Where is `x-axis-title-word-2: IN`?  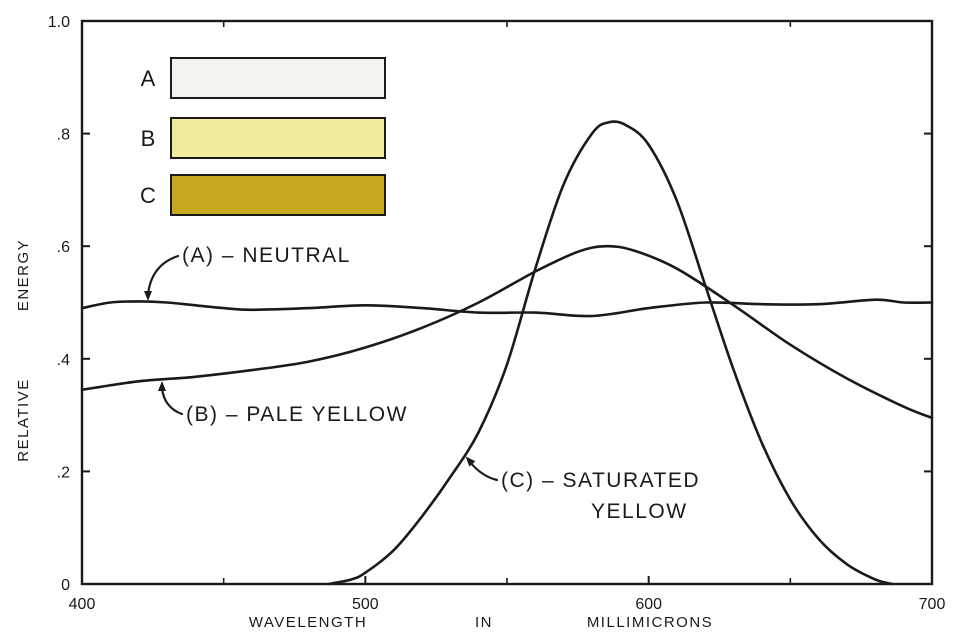
x-axis-title-word-2: IN is located at coordinates (484, 622).